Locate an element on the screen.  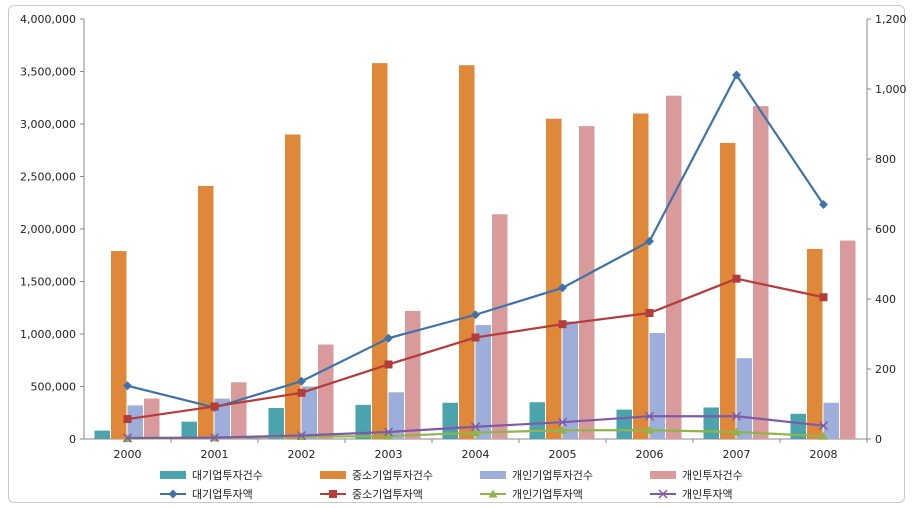
y-left-tick-label: 500,000 is located at coordinates (54, 387).